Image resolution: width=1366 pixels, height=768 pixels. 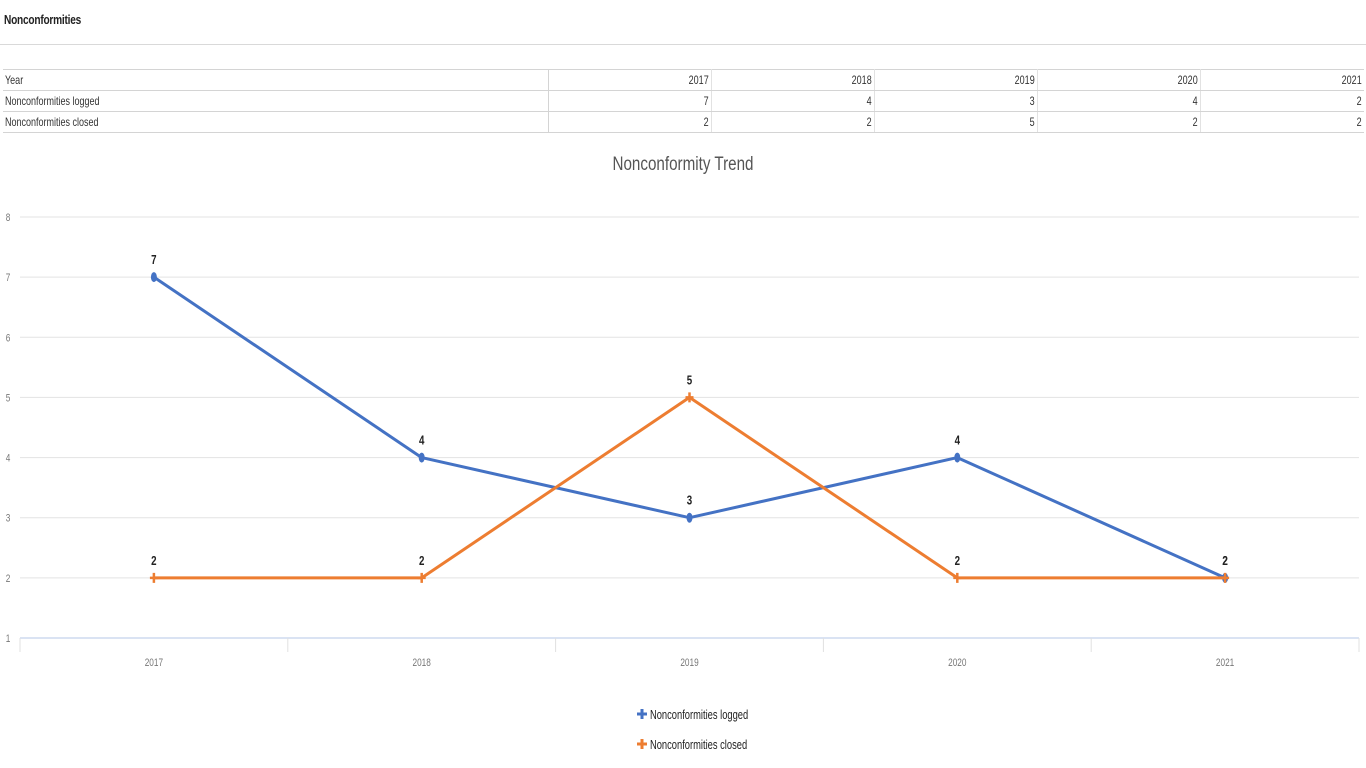 I want to click on x-tick-label: 2017, so click(x=154, y=663).